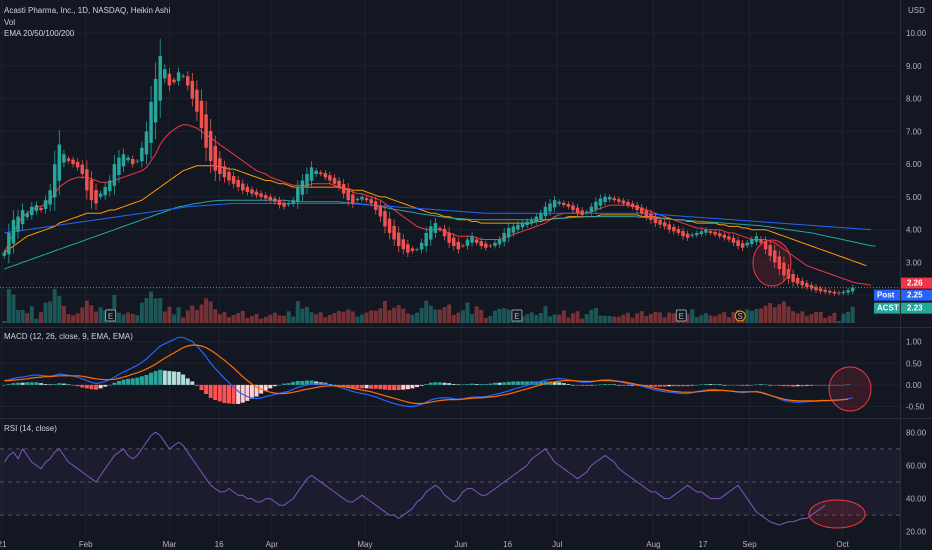 The image size is (932, 550). Describe the element at coordinates (740, 316) in the screenshot. I see `split-marker` at that location.